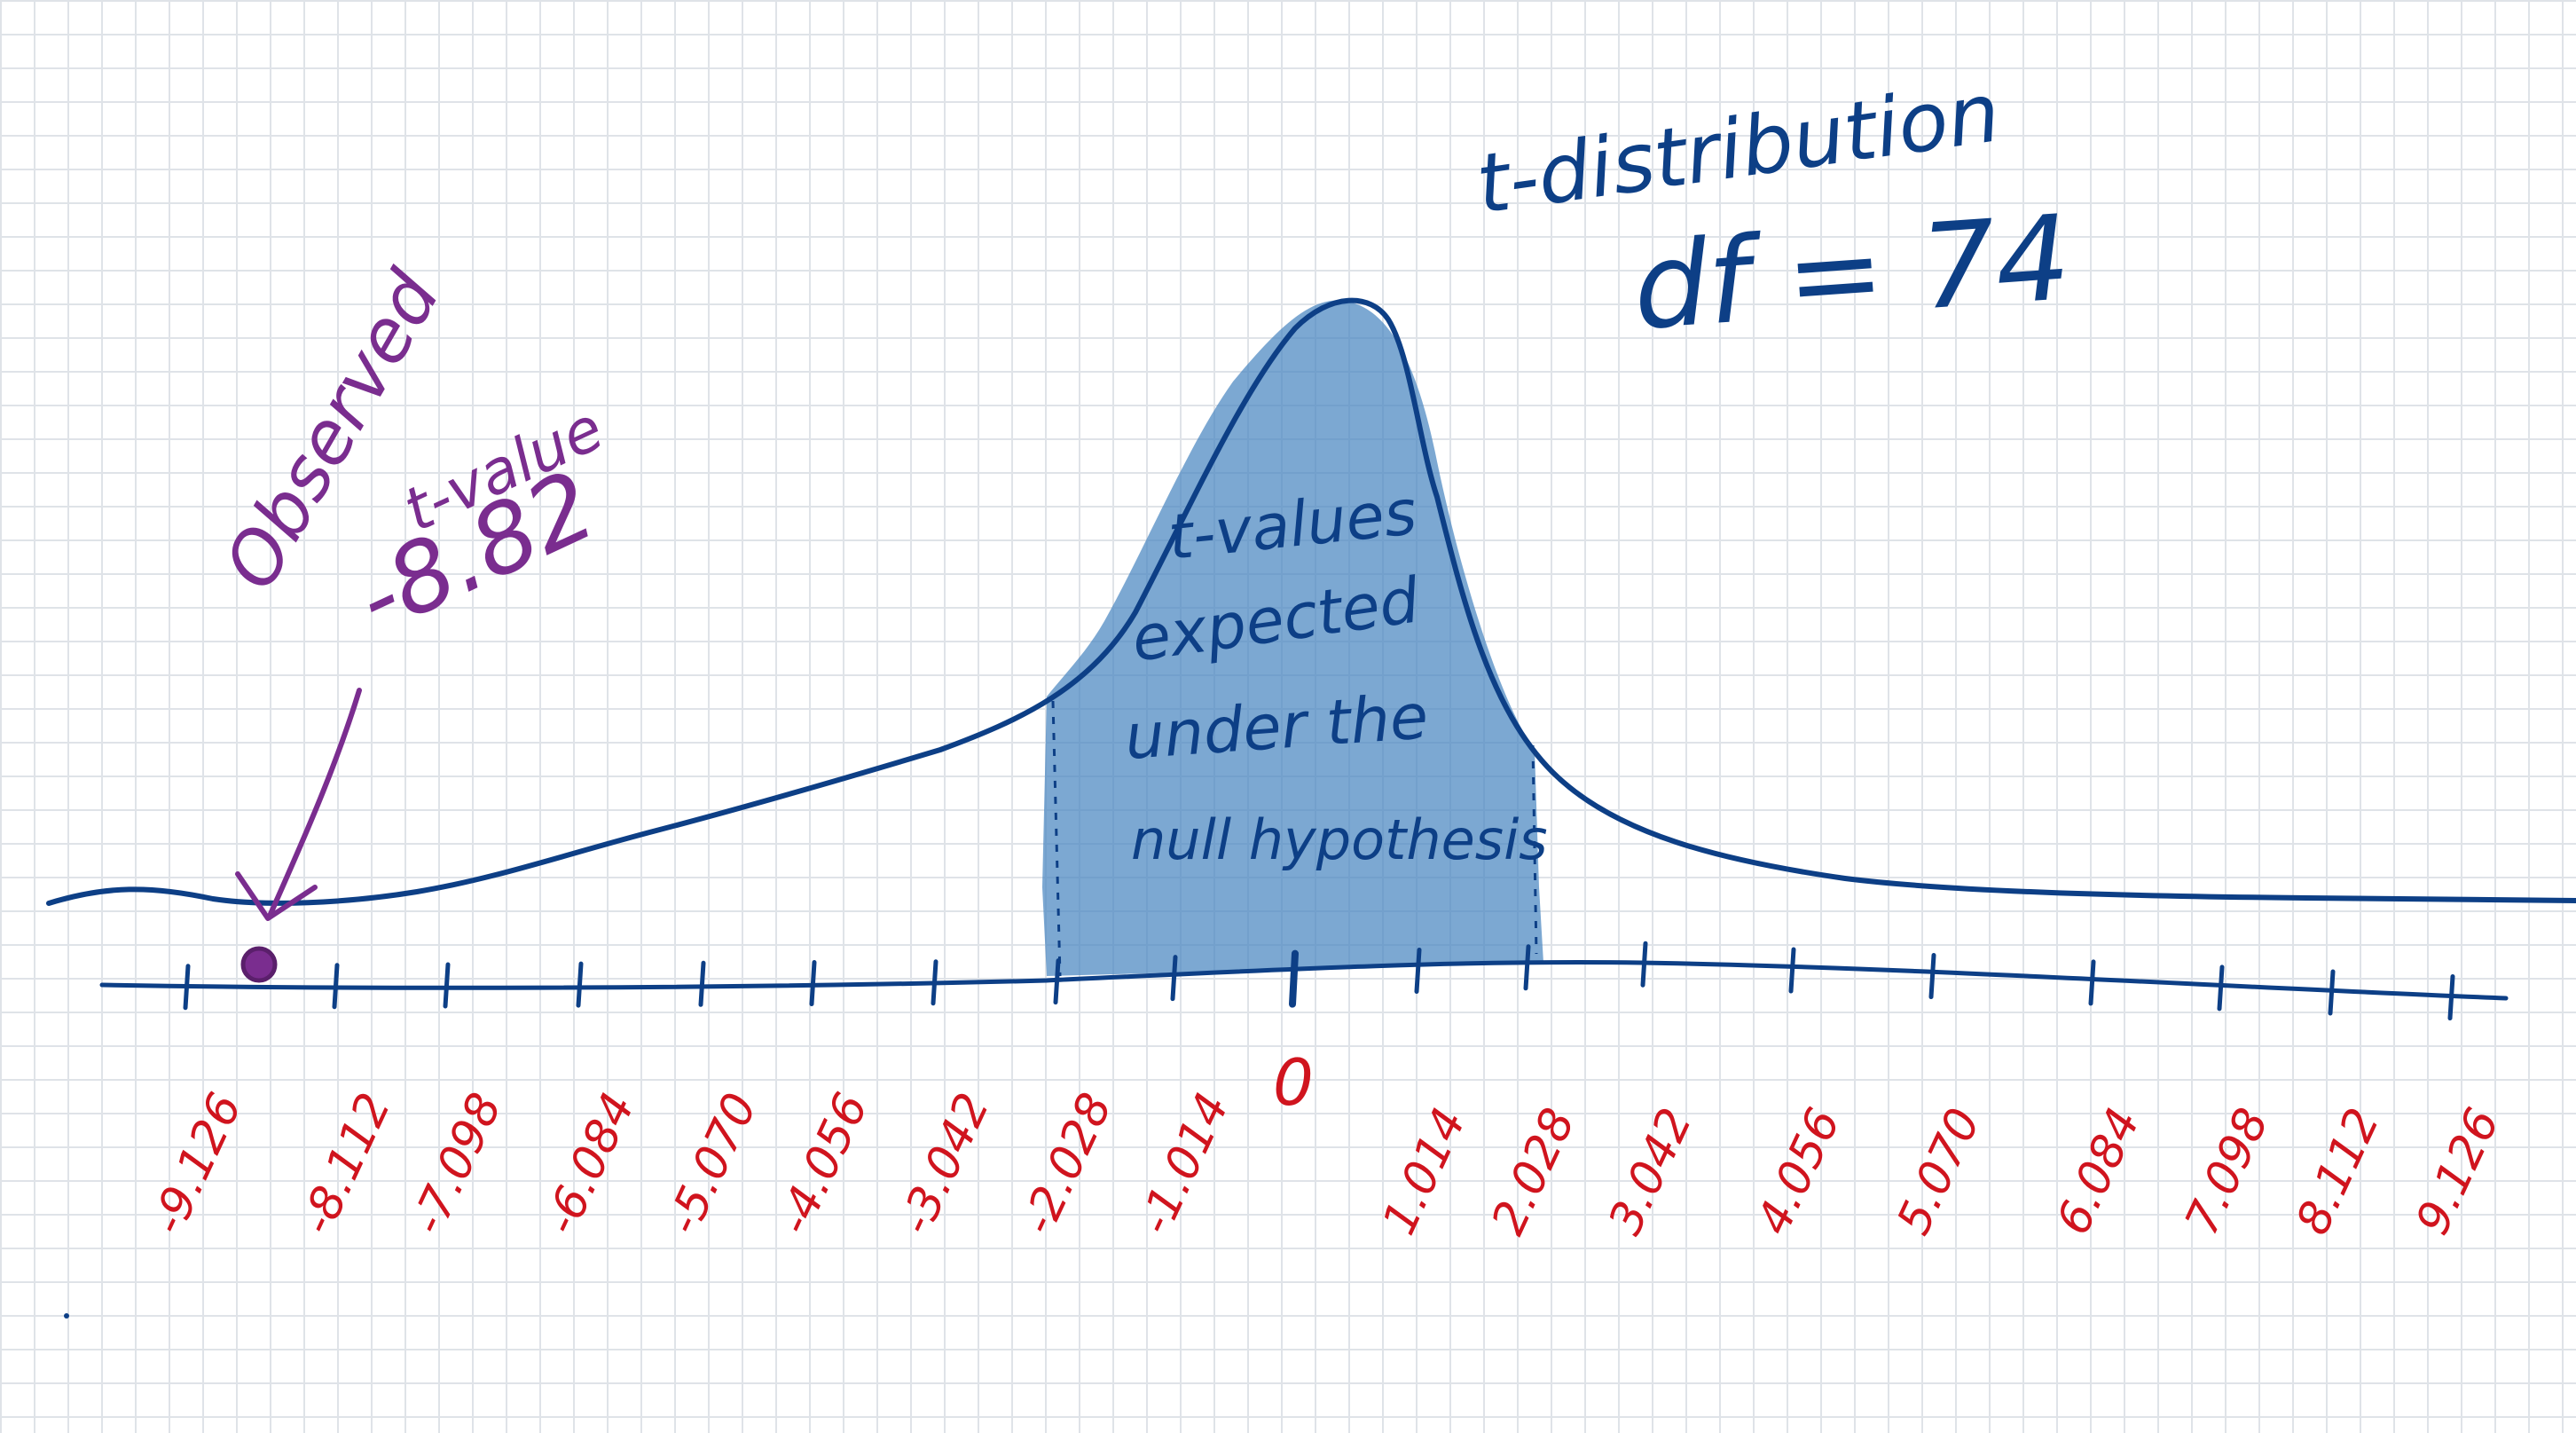 Image resolution: width=2576 pixels, height=1433 pixels. What do you see at coordinates (1534, 849) in the screenshot?
I see `region-right-boundary` at bounding box center [1534, 849].